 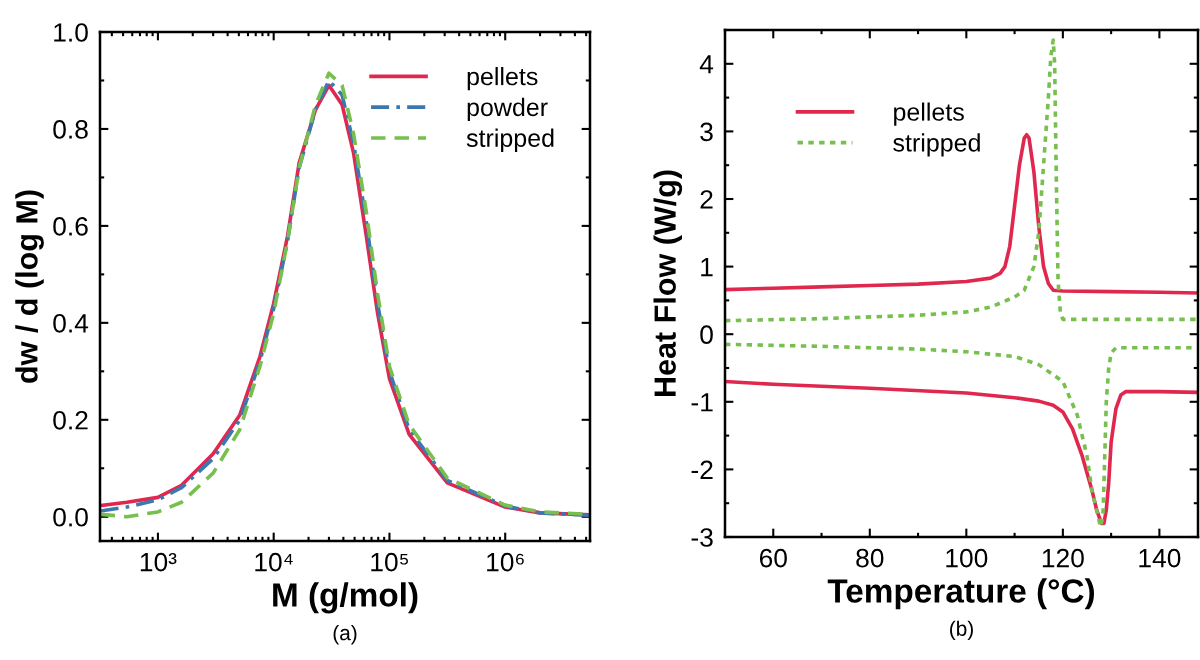 What do you see at coordinates (70, 420) in the screenshot?
I see `y-tick-label: 0.2` at bounding box center [70, 420].